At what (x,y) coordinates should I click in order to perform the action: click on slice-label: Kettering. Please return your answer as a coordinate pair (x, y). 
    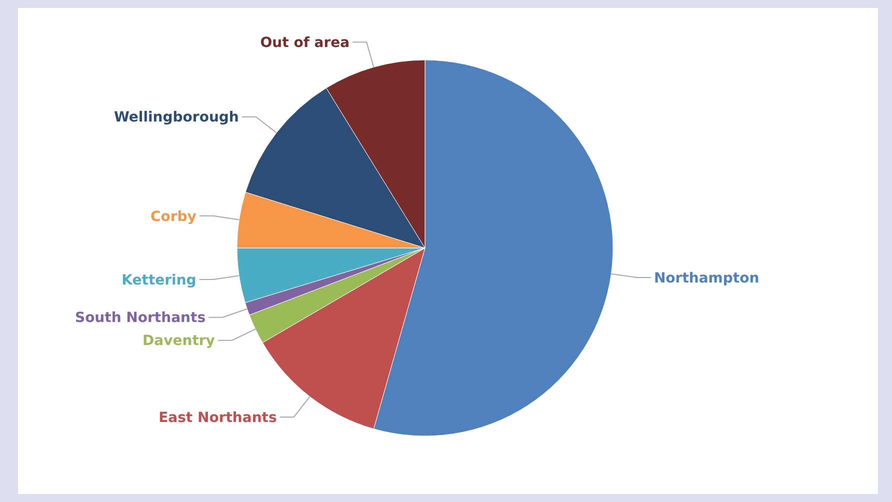
    Looking at the image, I should click on (159, 280).